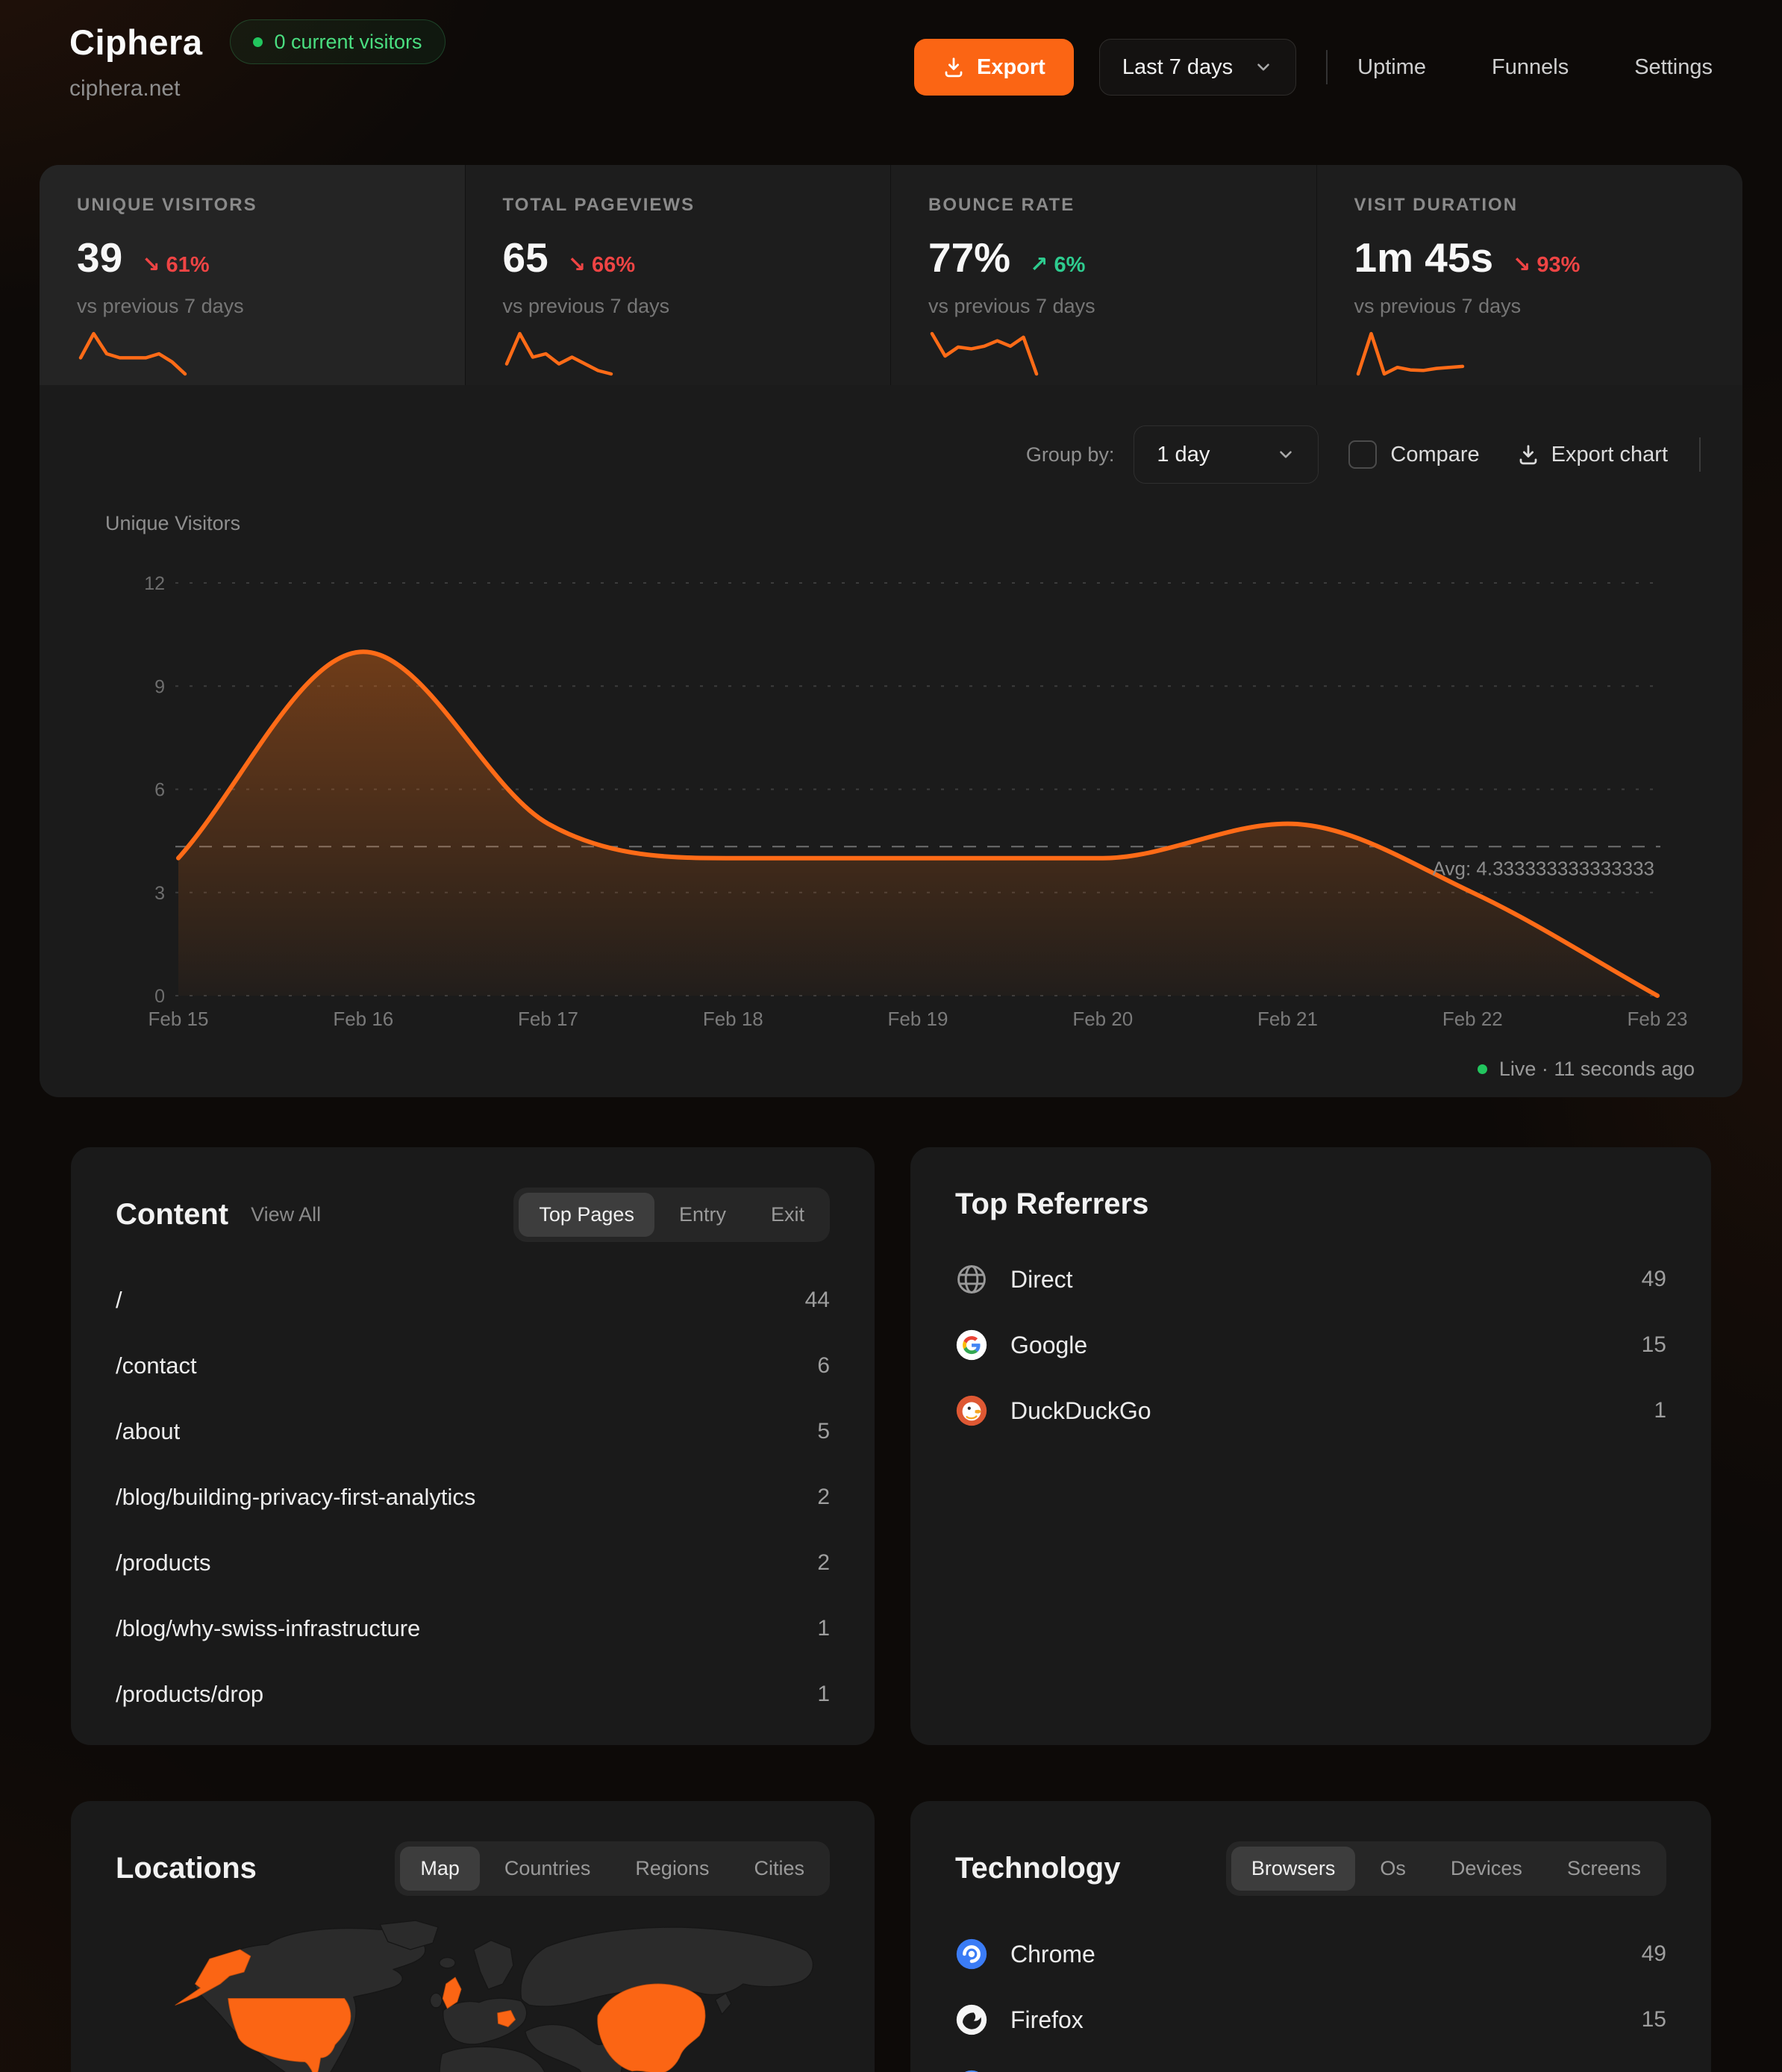 The height and width of the screenshot is (2072, 1782). What do you see at coordinates (159, 791) in the screenshot?
I see `y-tick-label: 6` at bounding box center [159, 791].